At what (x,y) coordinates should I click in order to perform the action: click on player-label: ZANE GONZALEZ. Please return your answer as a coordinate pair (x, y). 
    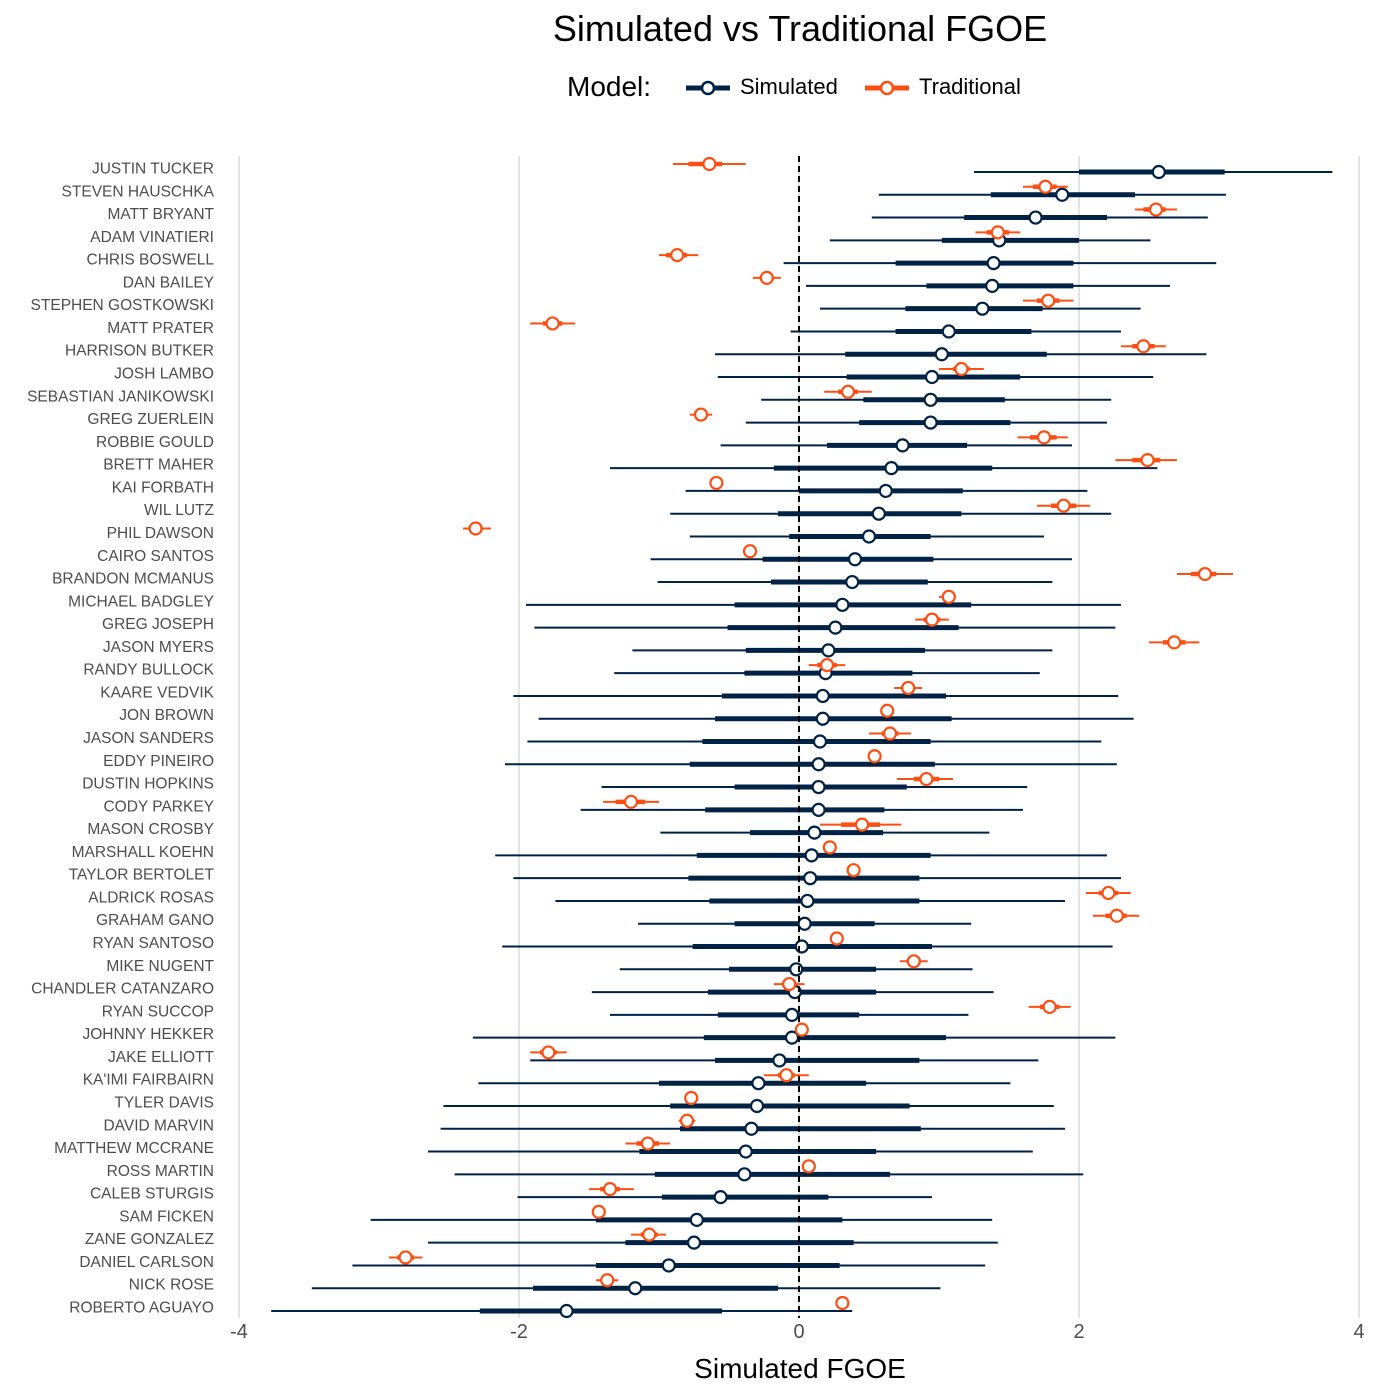
    Looking at the image, I should click on (149, 1239).